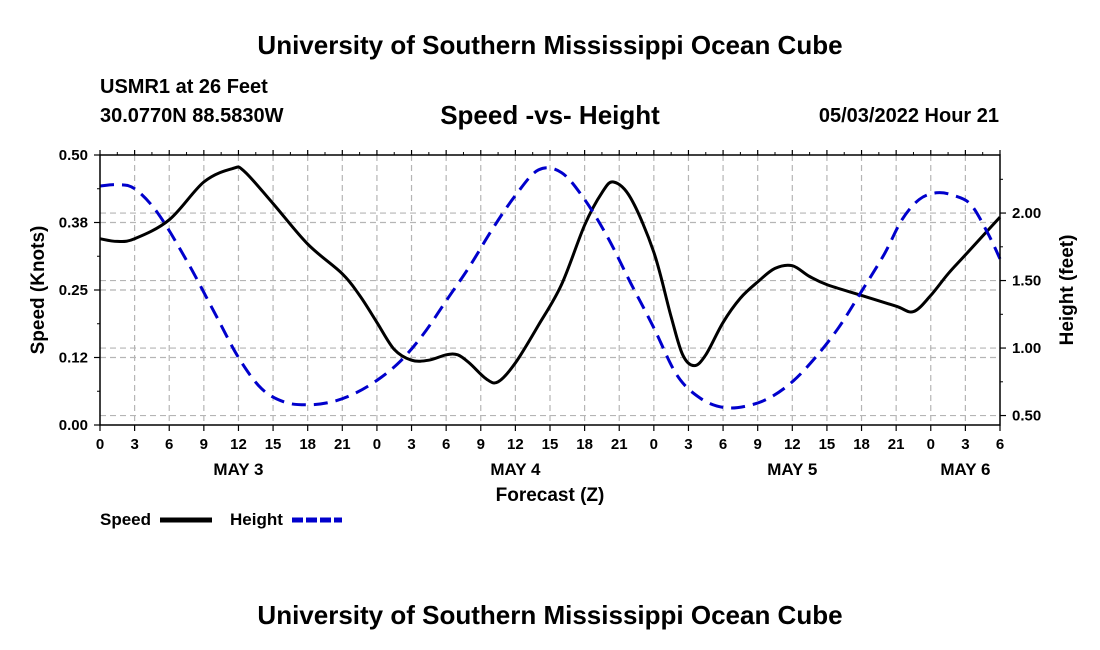  I want to click on day-label: MAY 4, so click(515, 469).